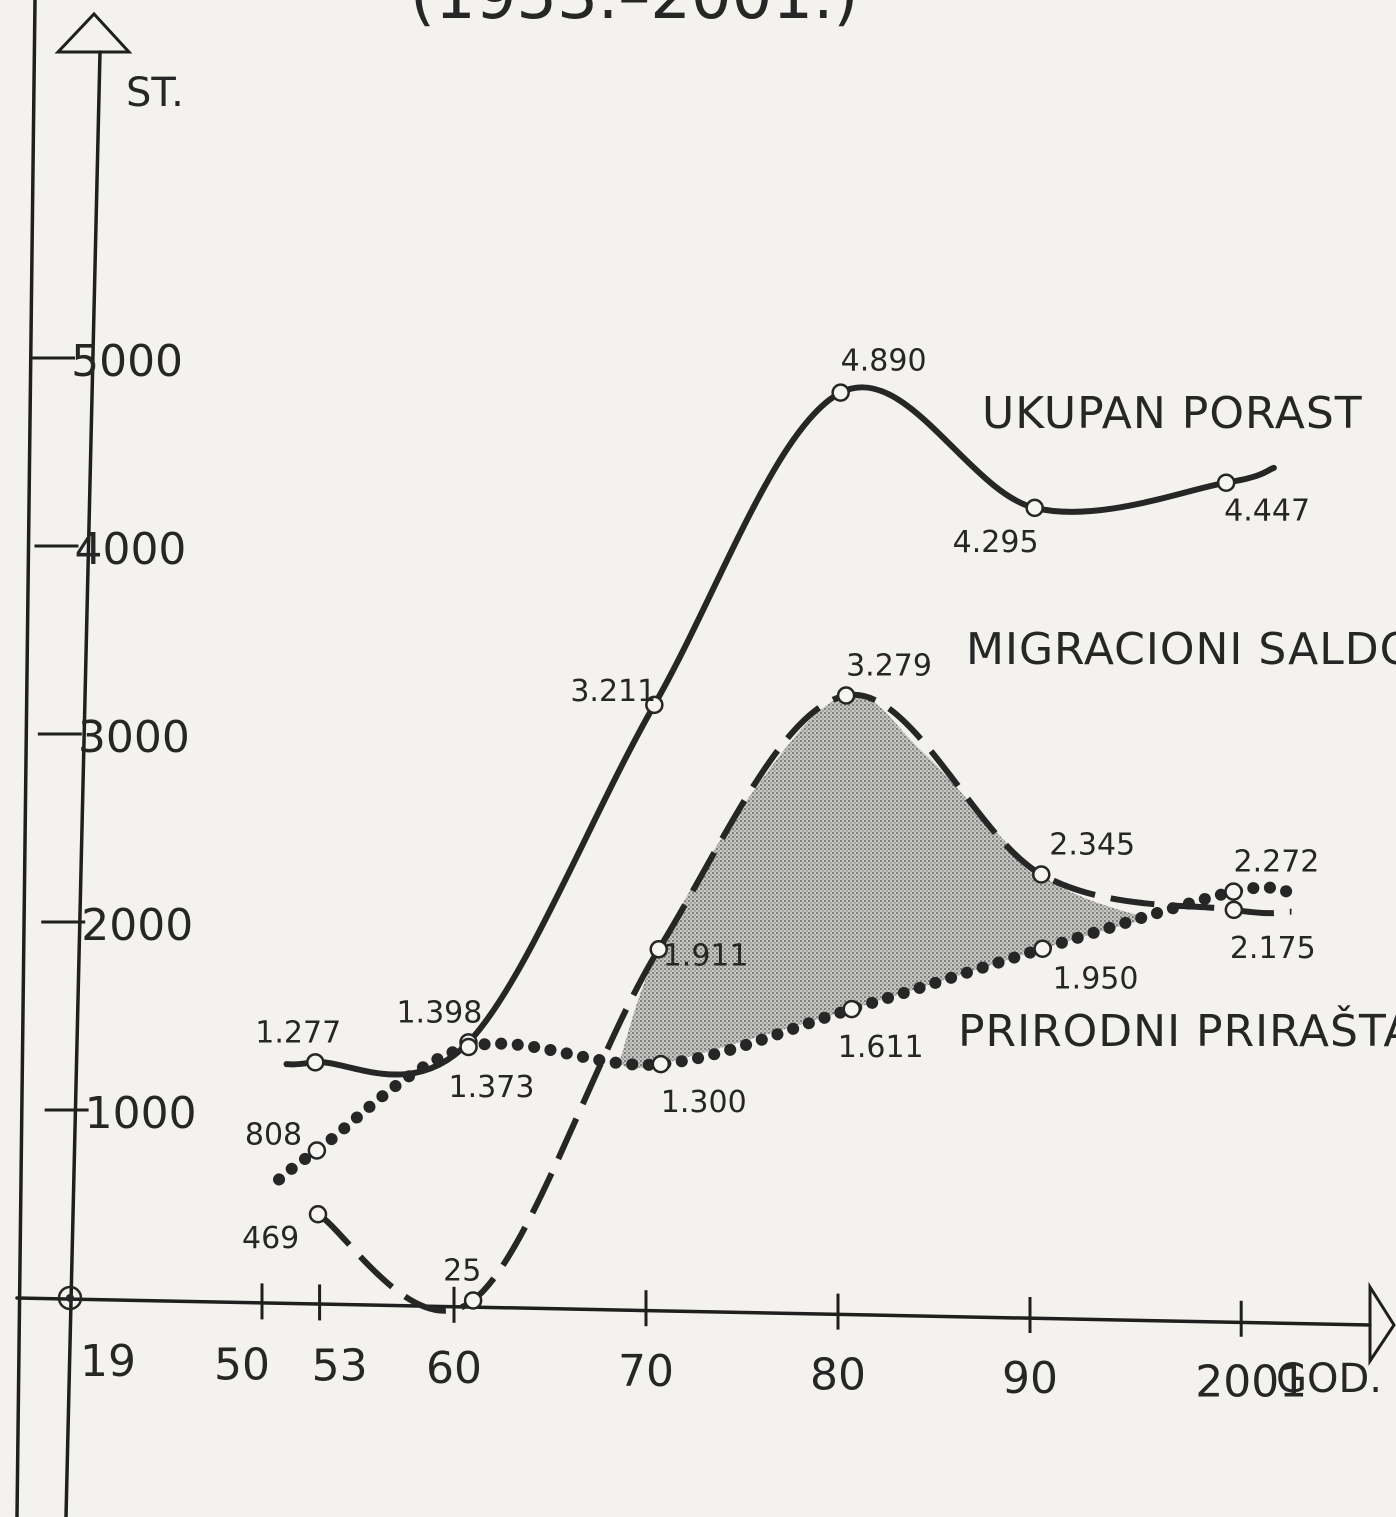  Describe the element at coordinates (270, 1238) in the screenshot. I see `data-label-1953: 469` at that location.